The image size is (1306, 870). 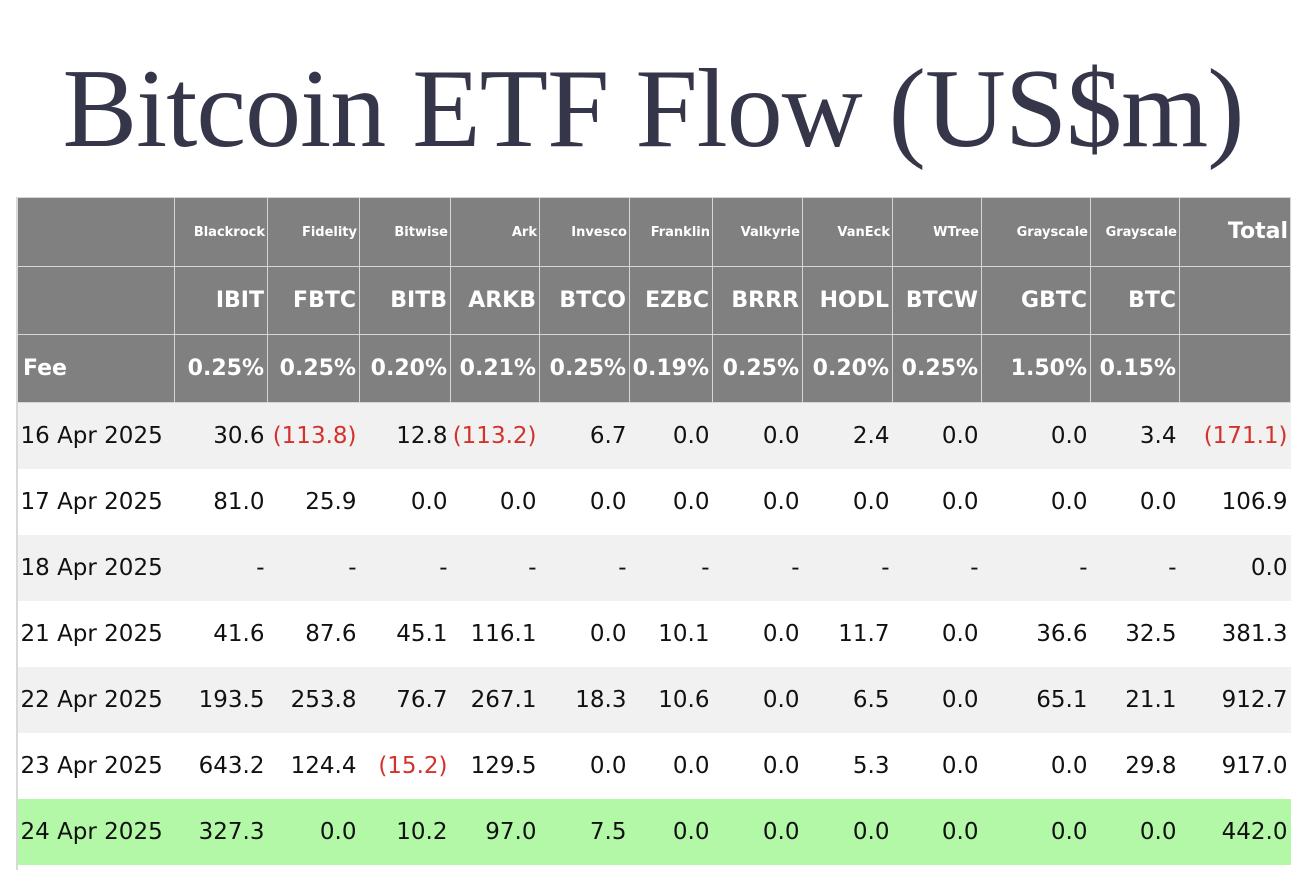 I want to click on row-date: 21 Apr 2025, so click(x=95, y=634).